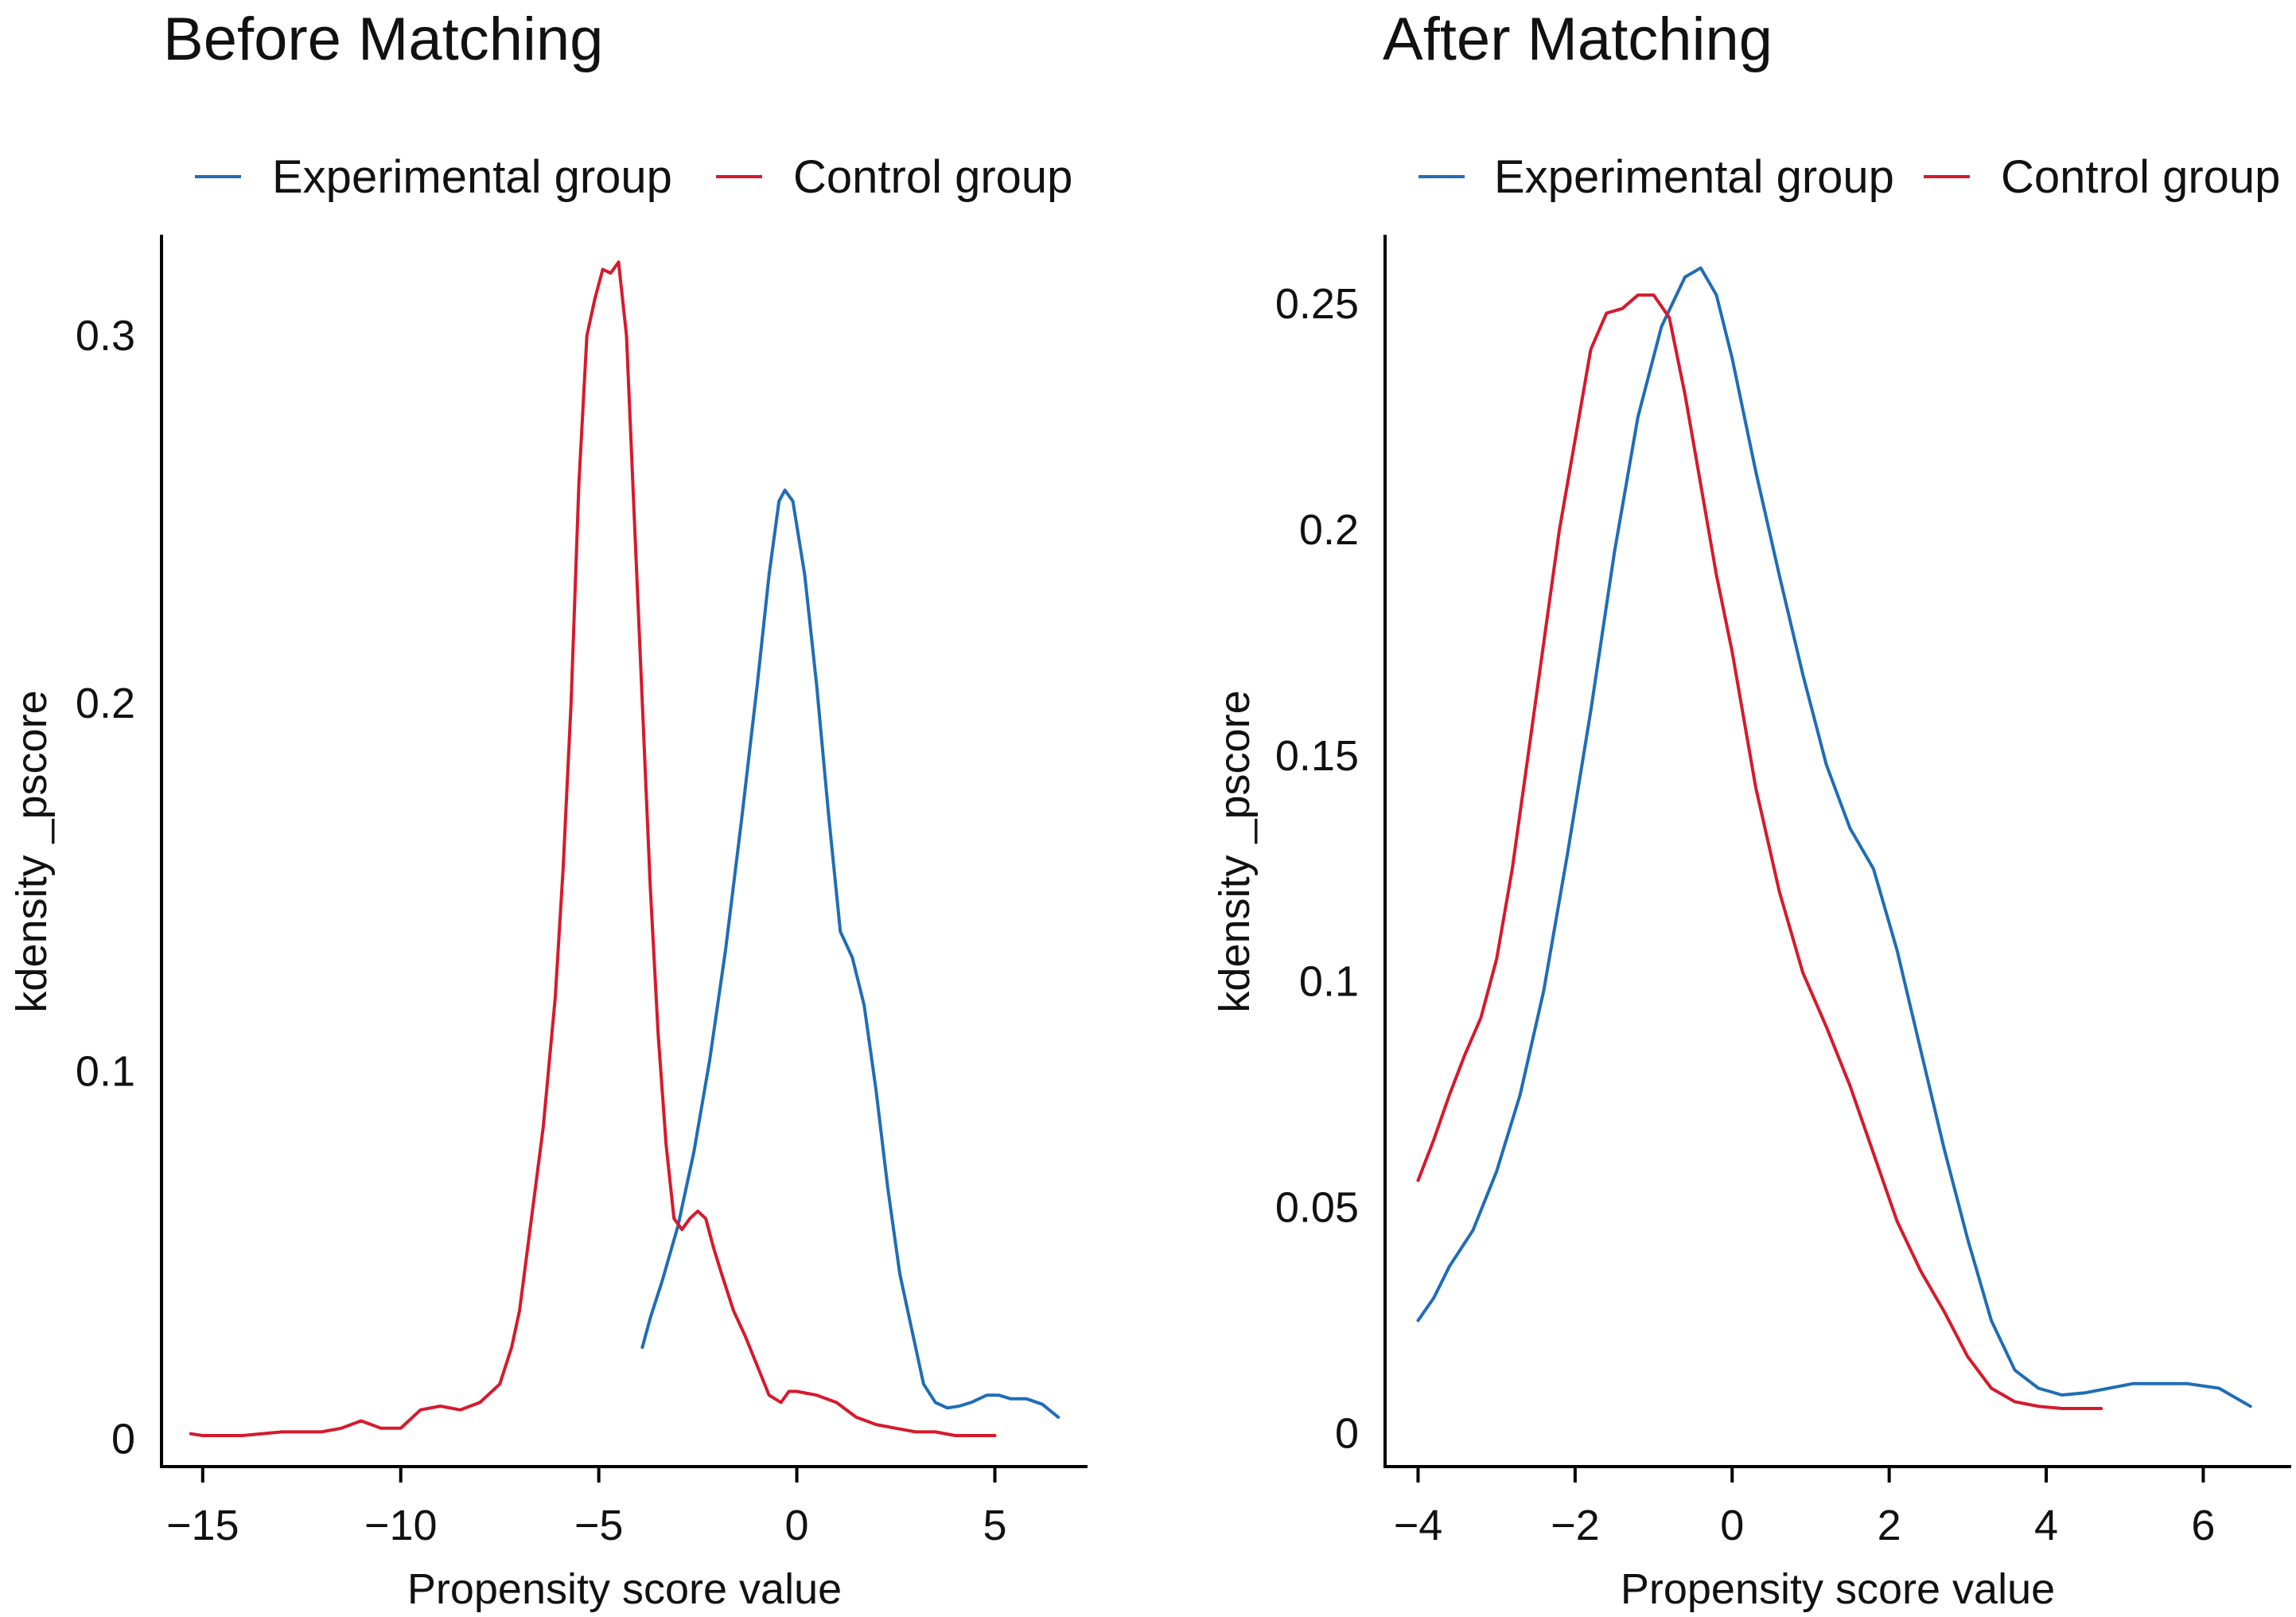 This screenshot has height=1617, width=2296. I want to click on chart-title: After Matching, so click(1578, 39).